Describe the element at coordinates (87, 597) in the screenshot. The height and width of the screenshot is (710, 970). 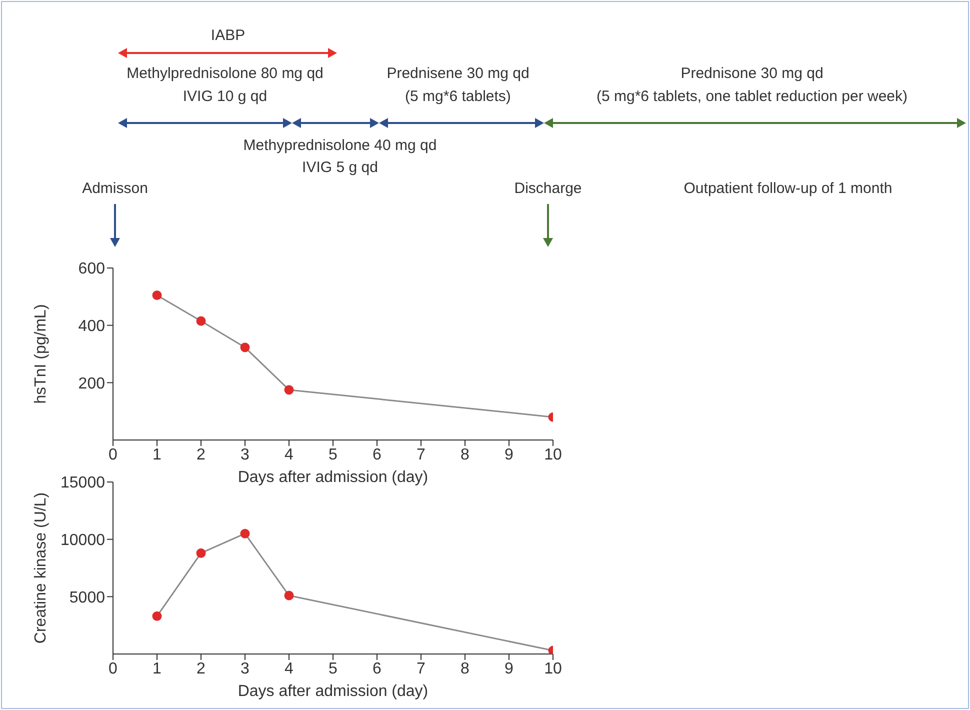
I see `y-tick-label: 5000` at that location.